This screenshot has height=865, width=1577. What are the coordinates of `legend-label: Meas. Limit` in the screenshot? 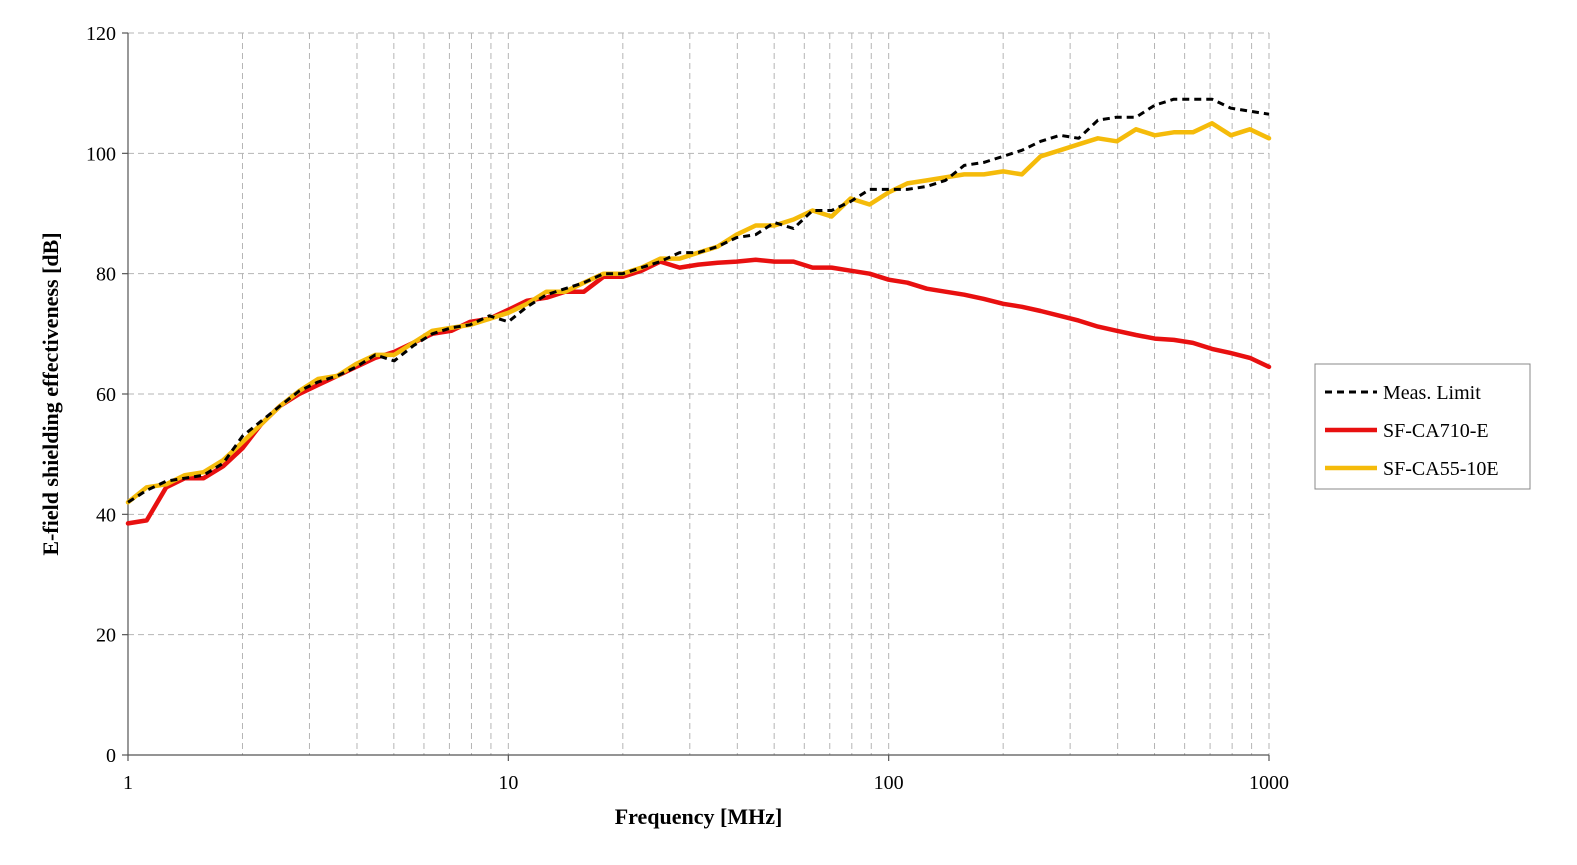 It's located at (1432, 393).